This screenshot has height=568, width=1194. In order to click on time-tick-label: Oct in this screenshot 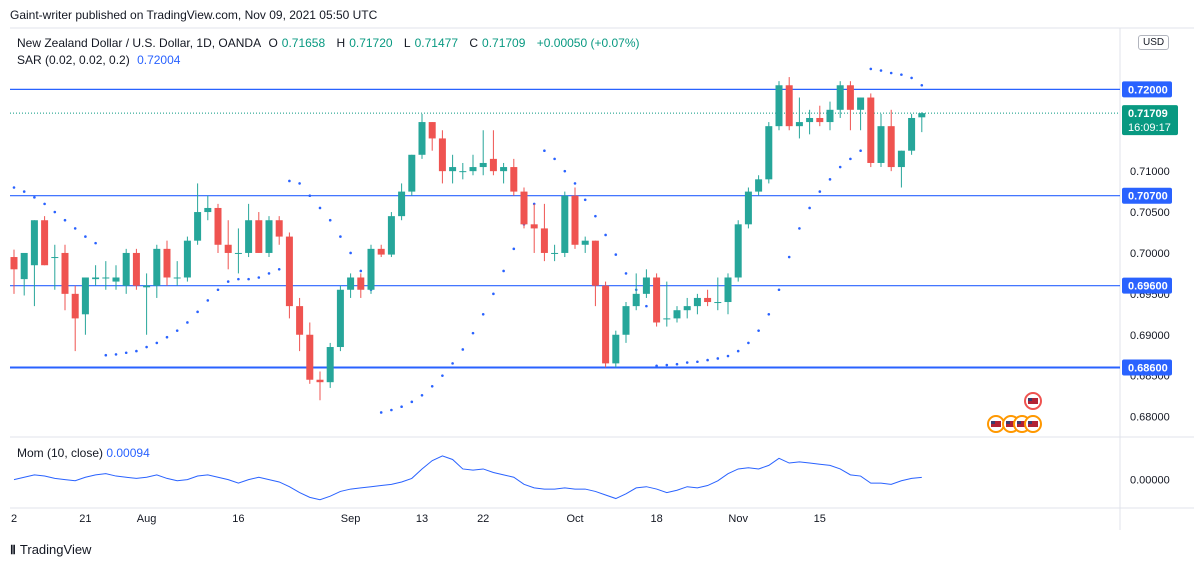, I will do `click(574, 519)`.